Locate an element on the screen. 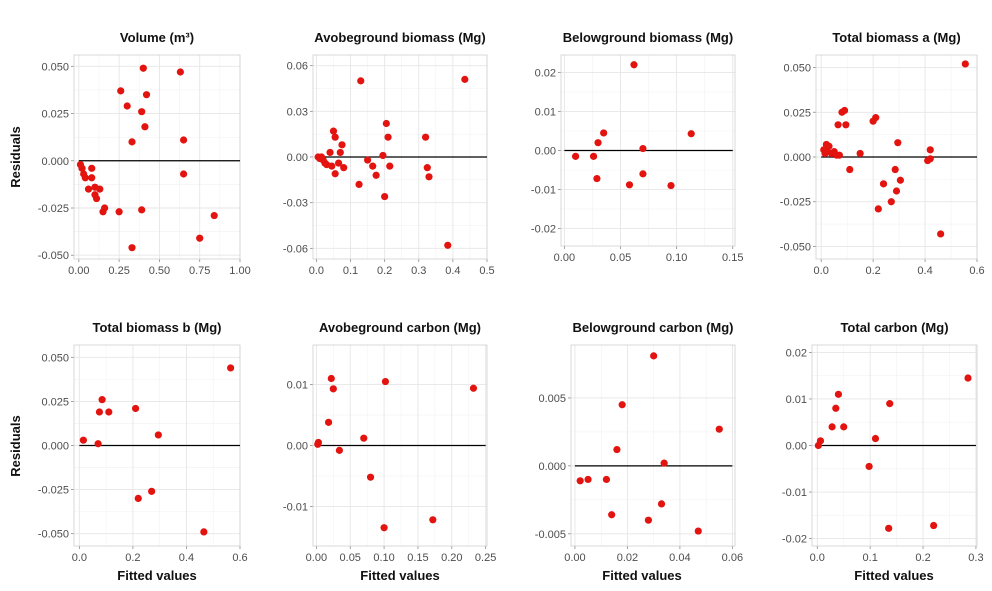  y-axis-title-row2: Residuals is located at coordinates (15, 445).